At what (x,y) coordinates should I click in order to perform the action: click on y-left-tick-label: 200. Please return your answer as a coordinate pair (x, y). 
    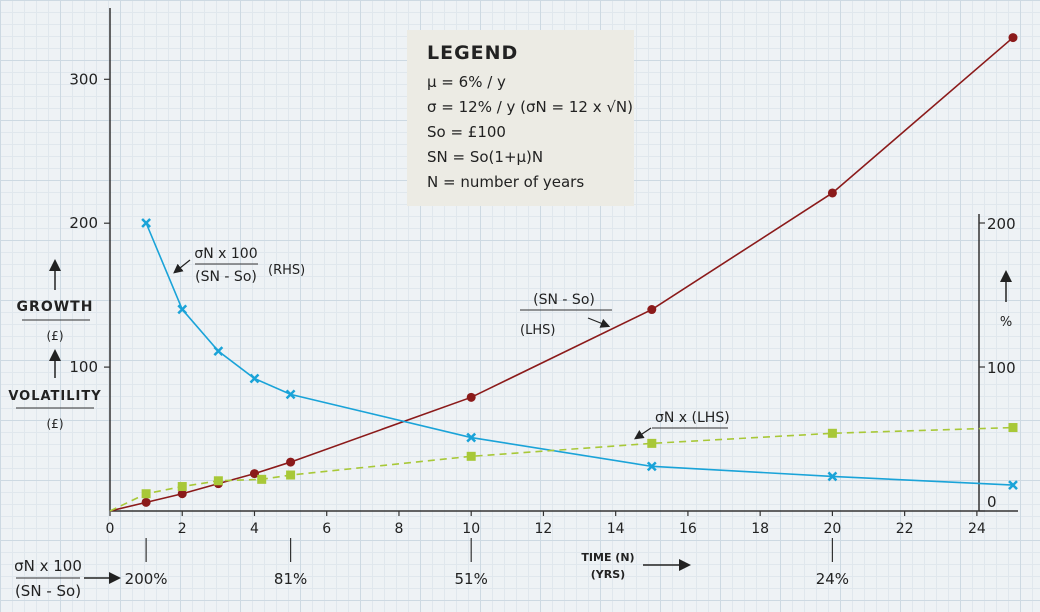
    Looking at the image, I should click on (83, 223).